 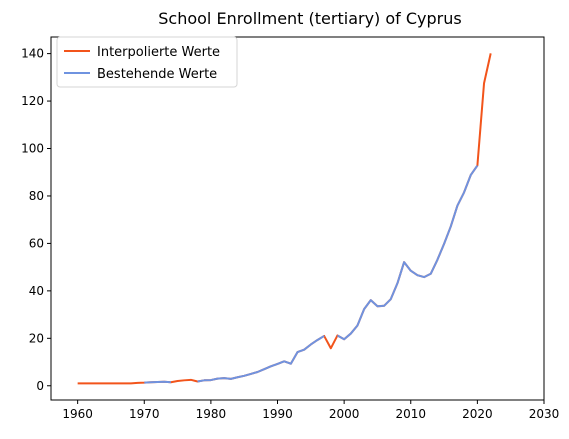 What do you see at coordinates (158, 52) in the screenshot?
I see `legend-label-interpolated: Interpolierte Werte` at bounding box center [158, 52].